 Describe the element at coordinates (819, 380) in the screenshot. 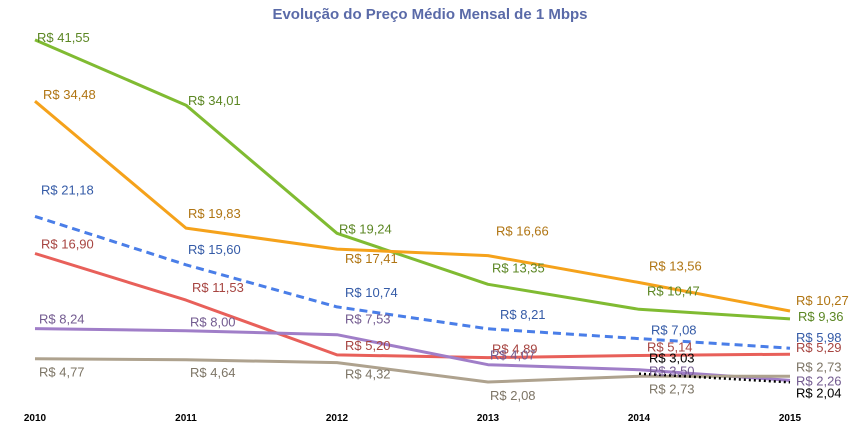

I see `data-label: R$ 2,26` at that location.